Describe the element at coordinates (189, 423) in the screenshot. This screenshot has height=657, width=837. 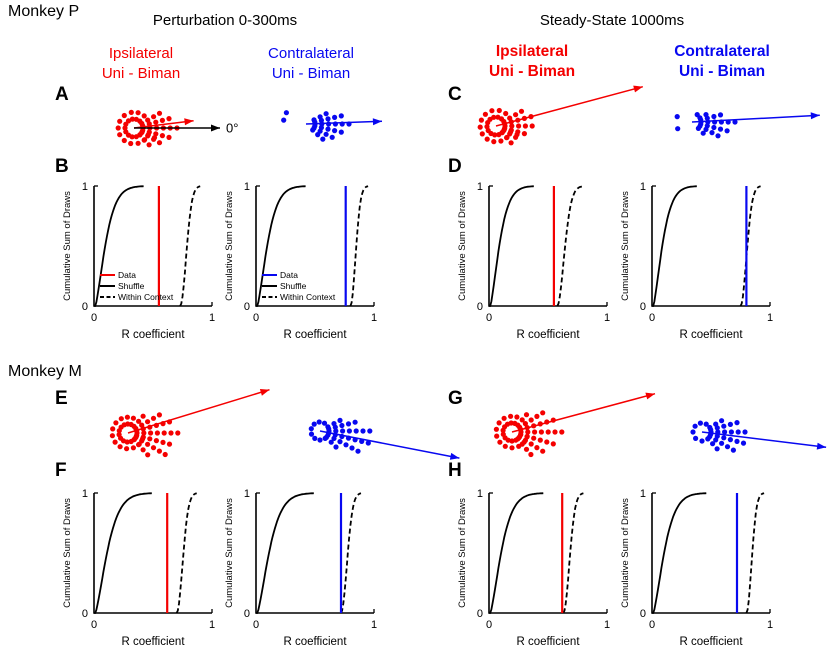
I see `polar-svg-E_red` at that location.